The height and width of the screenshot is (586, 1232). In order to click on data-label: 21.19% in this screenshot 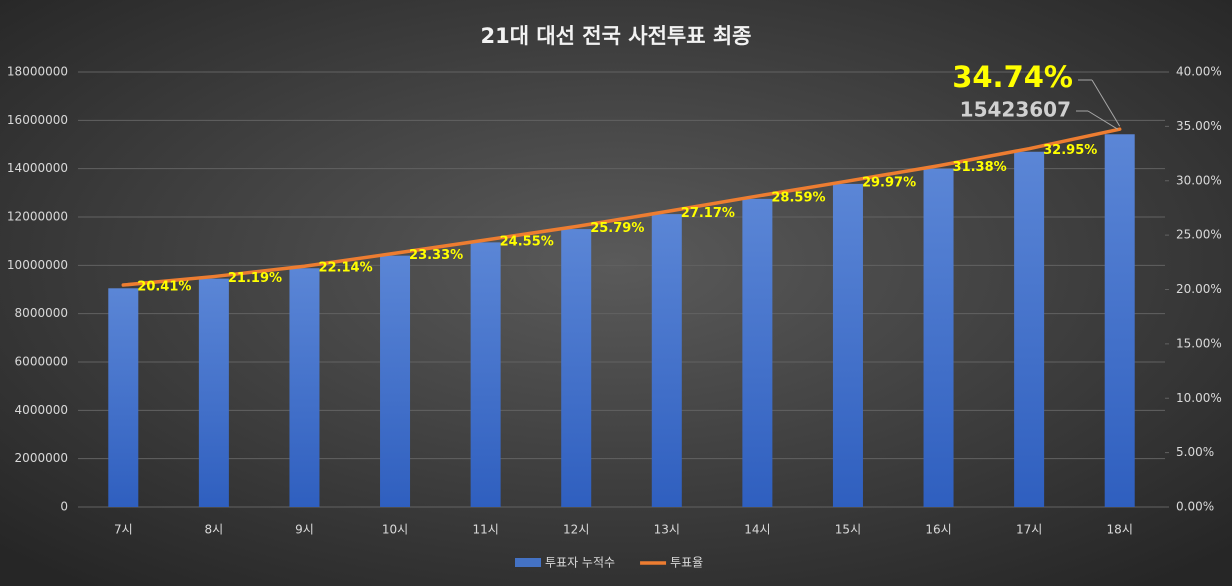, I will do `click(255, 278)`.